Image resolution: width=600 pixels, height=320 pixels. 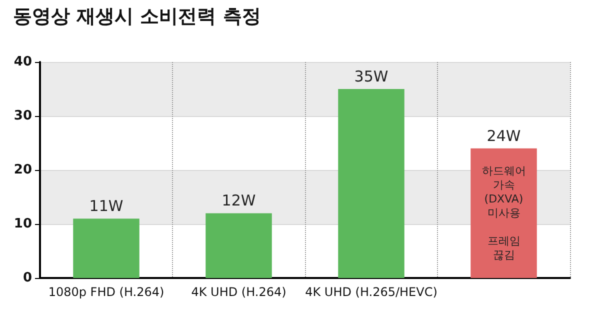 What do you see at coordinates (239, 201) in the screenshot?
I see `data-label: 12W` at bounding box center [239, 201].